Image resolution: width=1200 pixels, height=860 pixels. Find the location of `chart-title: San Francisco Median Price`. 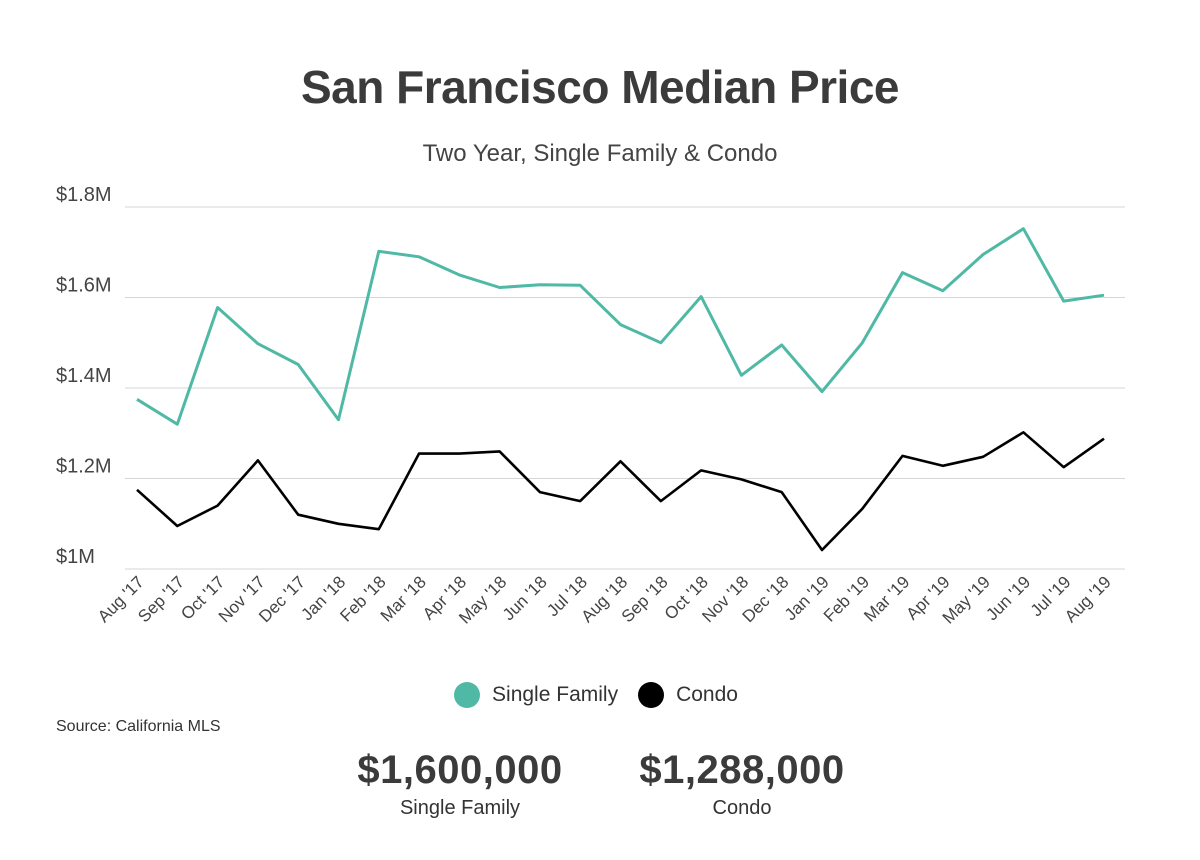

chart-title: San Francisco Median Price is located at coordinates (600, 87).